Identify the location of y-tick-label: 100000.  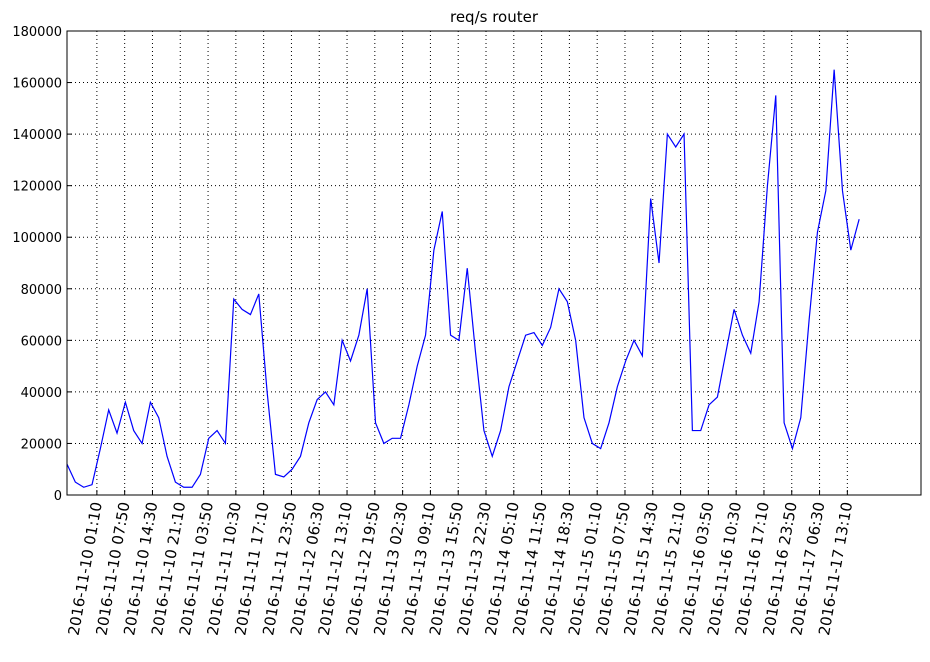
(37, 238).